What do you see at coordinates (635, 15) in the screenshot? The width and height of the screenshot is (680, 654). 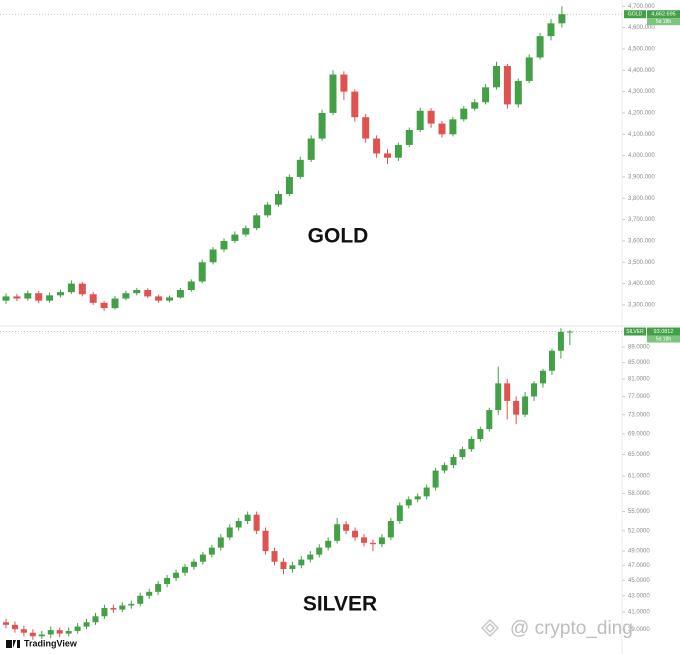 I see `symbol-label: GOLD` at bounding box center [635, 15].